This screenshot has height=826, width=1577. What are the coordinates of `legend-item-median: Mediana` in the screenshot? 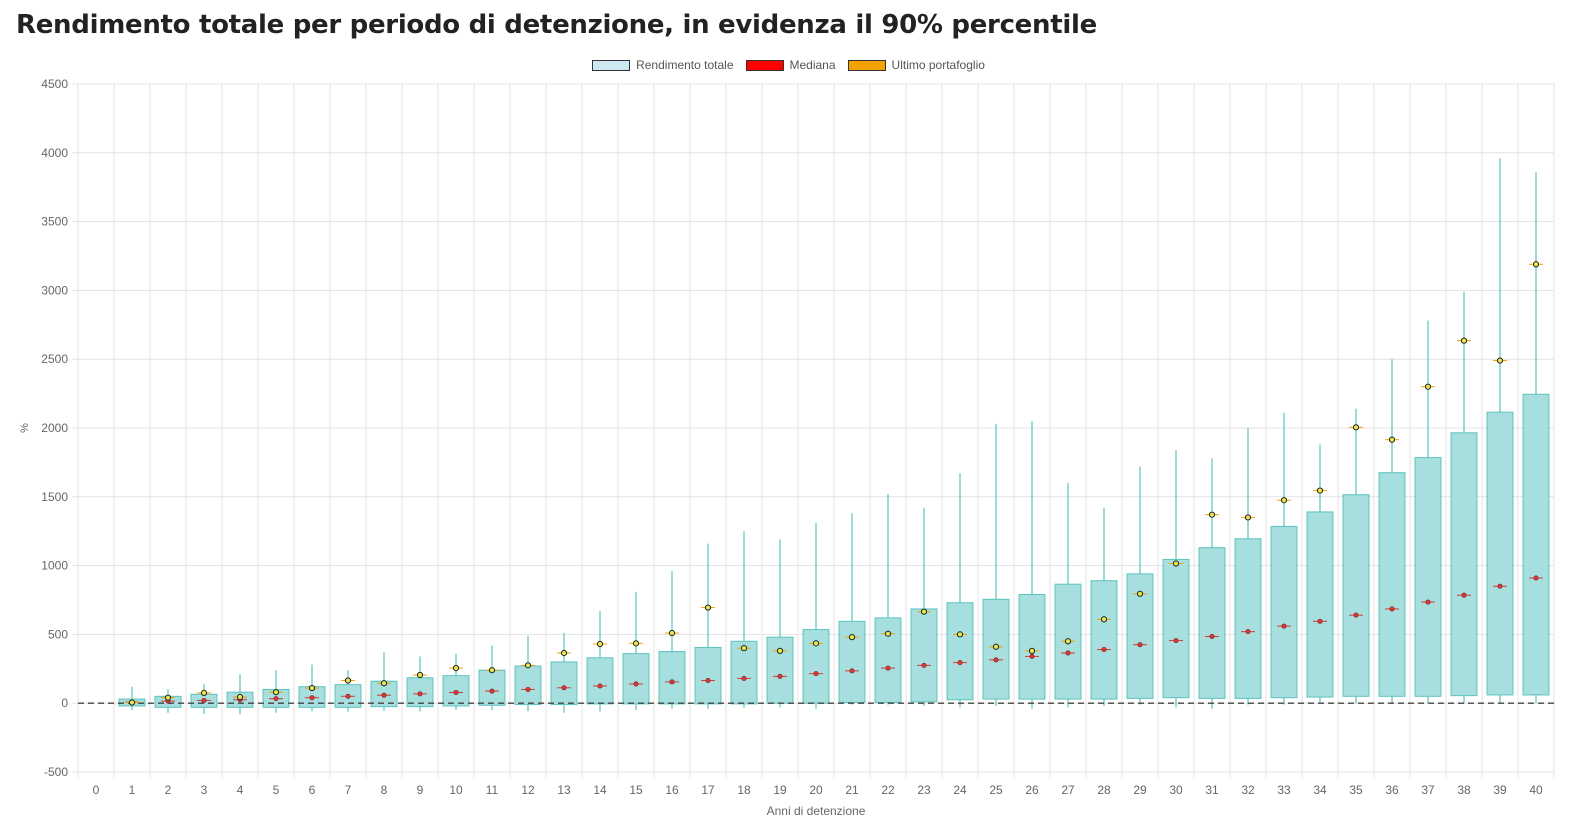 It's located at (790, 65).